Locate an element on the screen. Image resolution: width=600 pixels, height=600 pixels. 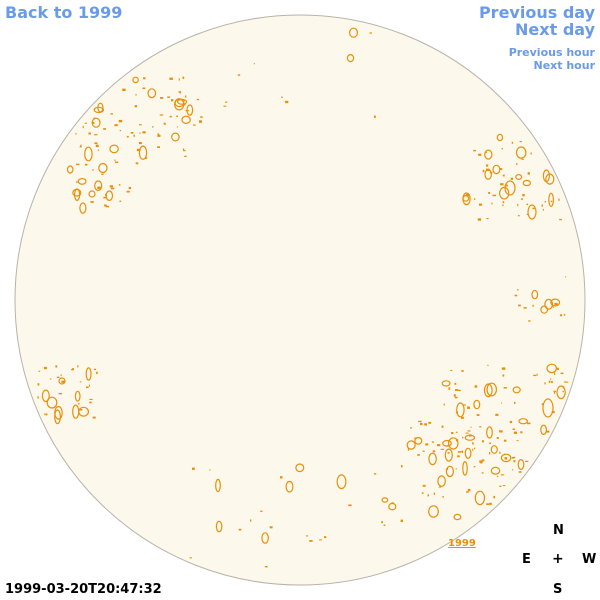
next-hour-link: Next hour is located at coordinates (564, 65).